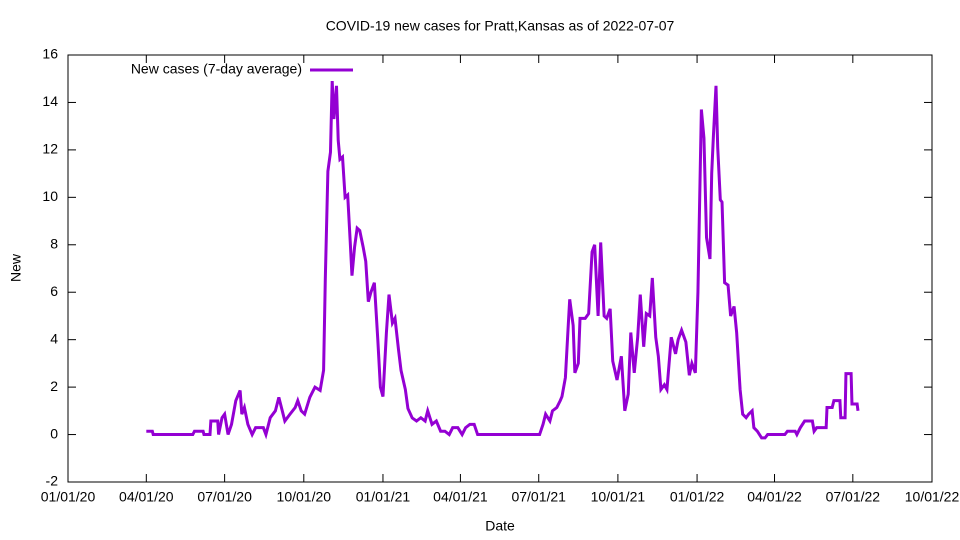 This screenshot has width=960, height=540. Describe the element at coordinates (16, 267) in the screenshot. I see `y-axis-label: New` at that location.